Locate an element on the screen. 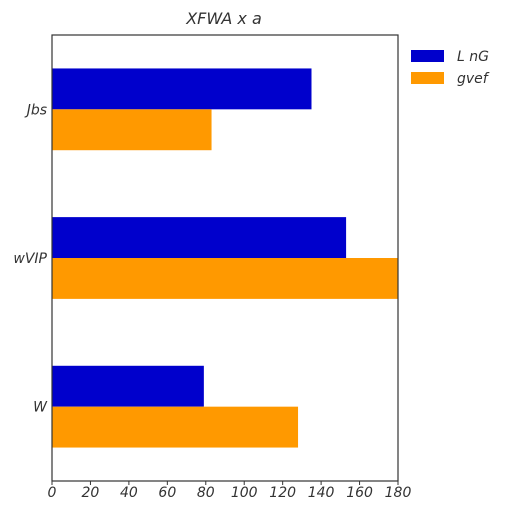 The height and width of the screenshot is (511, 511). y-tick-label-0: Jbs is located at coordinates (35, 110).